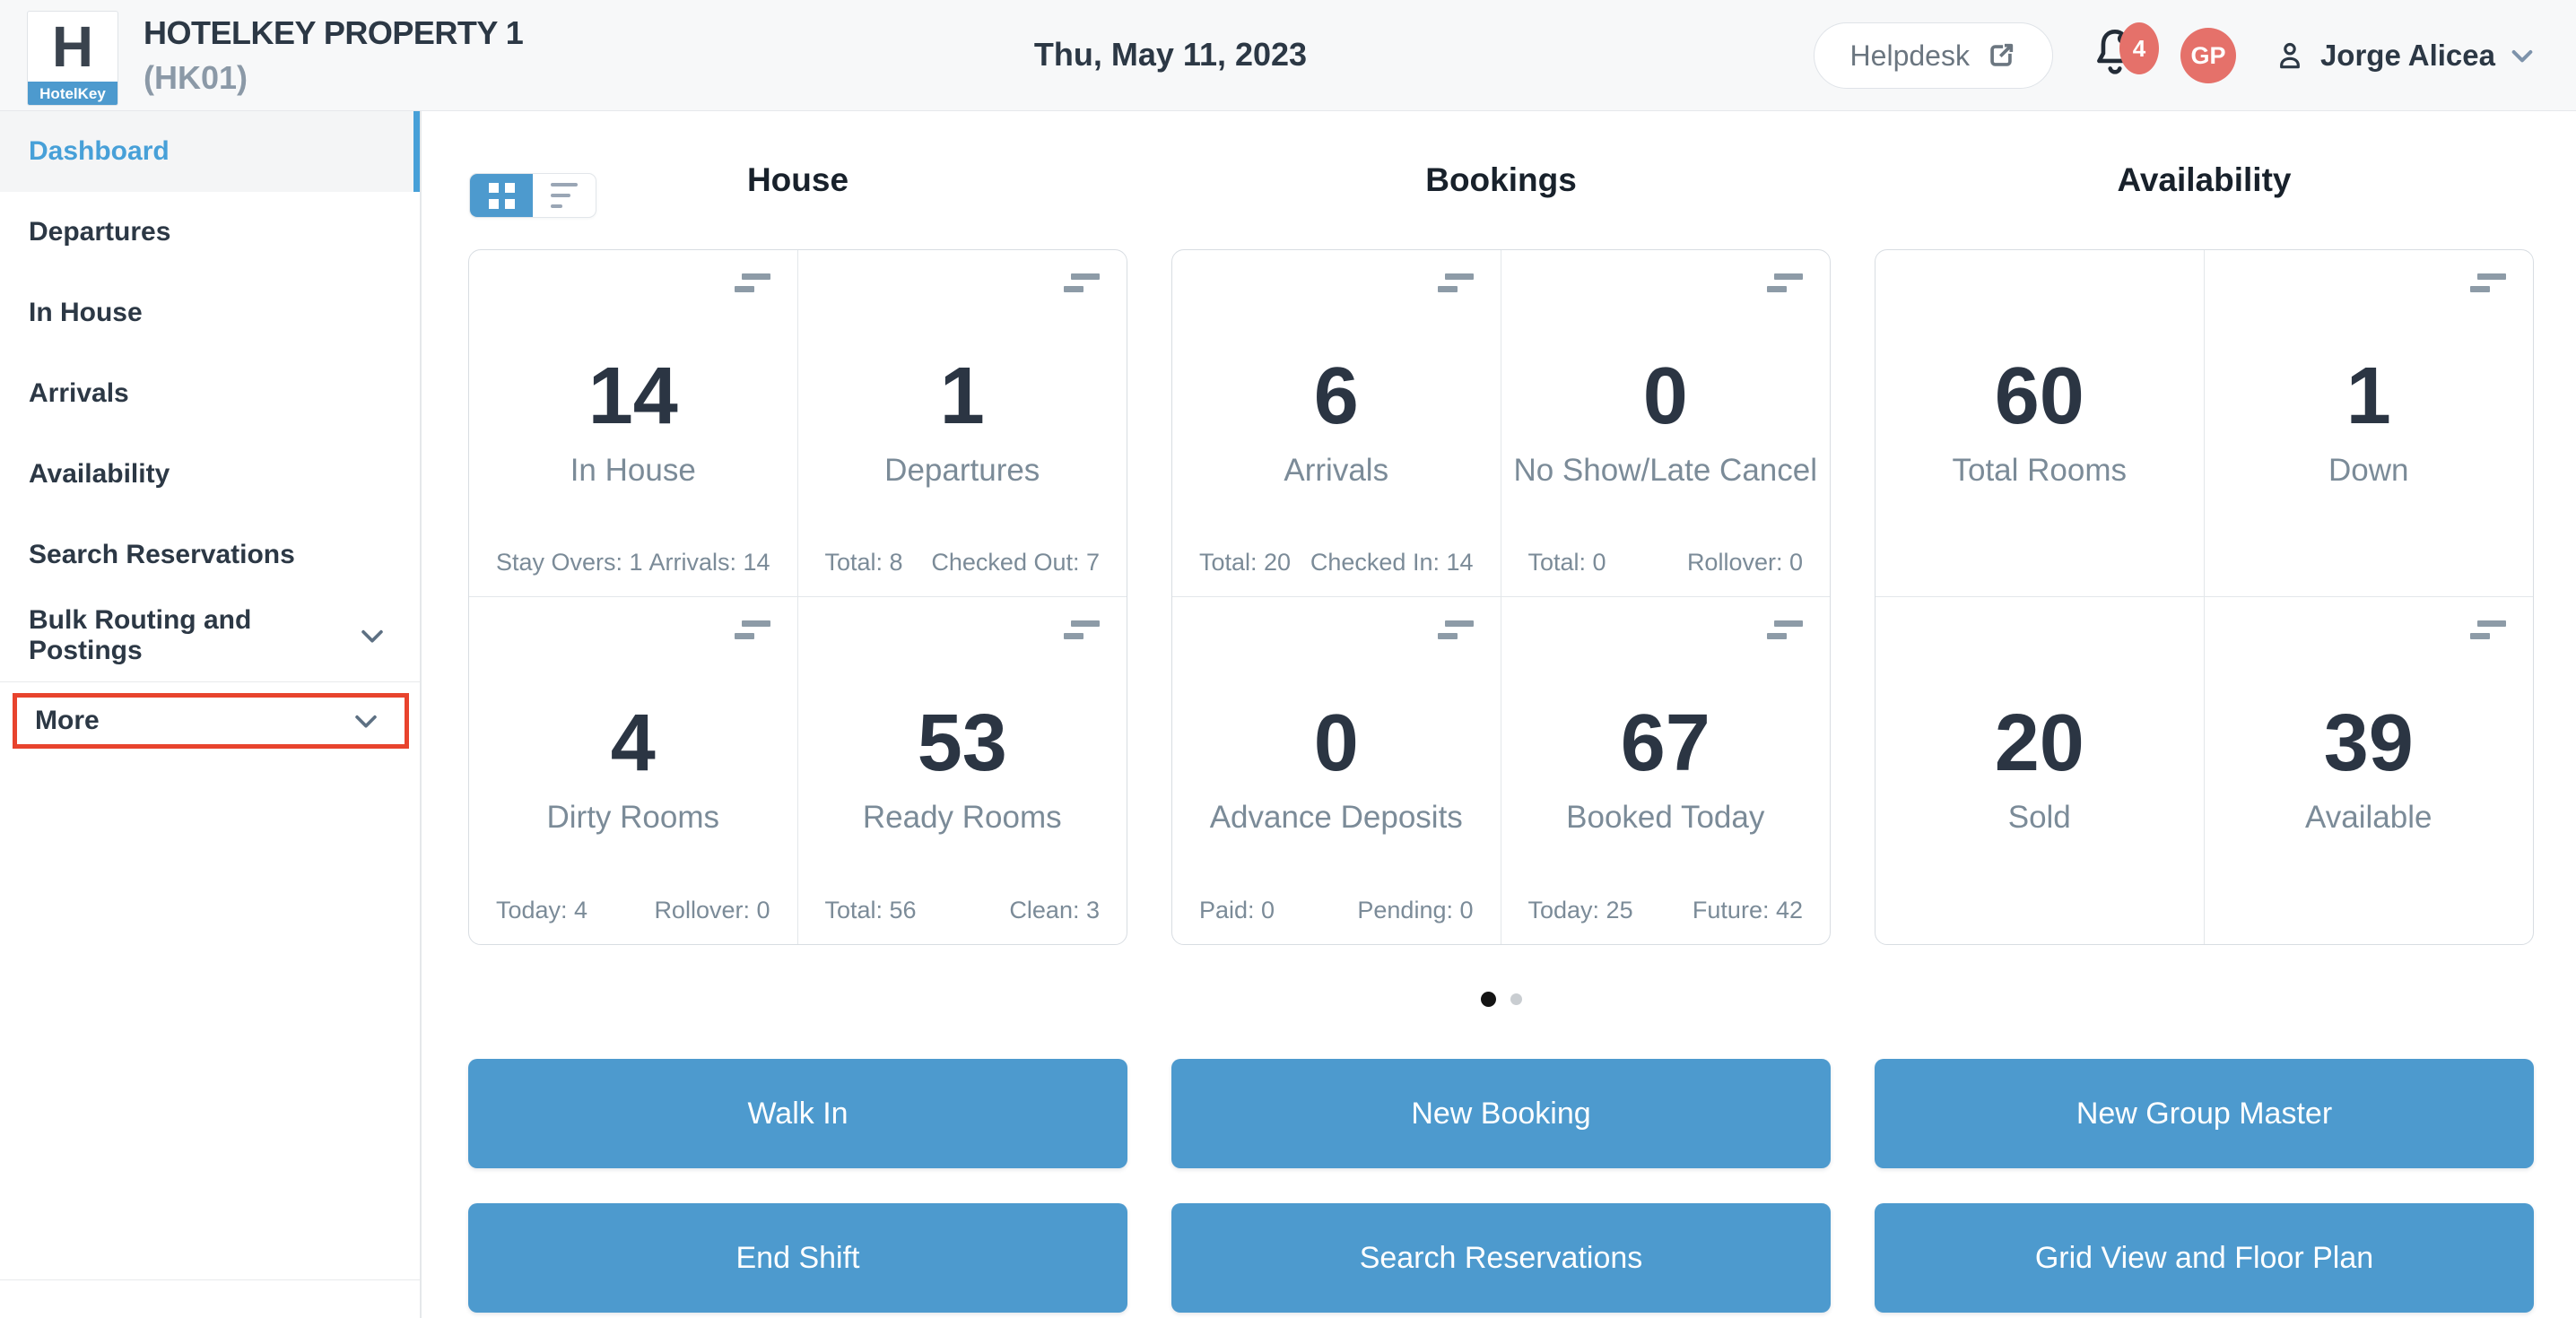 The height and width of the screenshot is (1318, 2576). Describe the element at coordinates (140, 635) in the screenshot. I see `sidebar-item-label: Bulk Routing and Postings` at that location.